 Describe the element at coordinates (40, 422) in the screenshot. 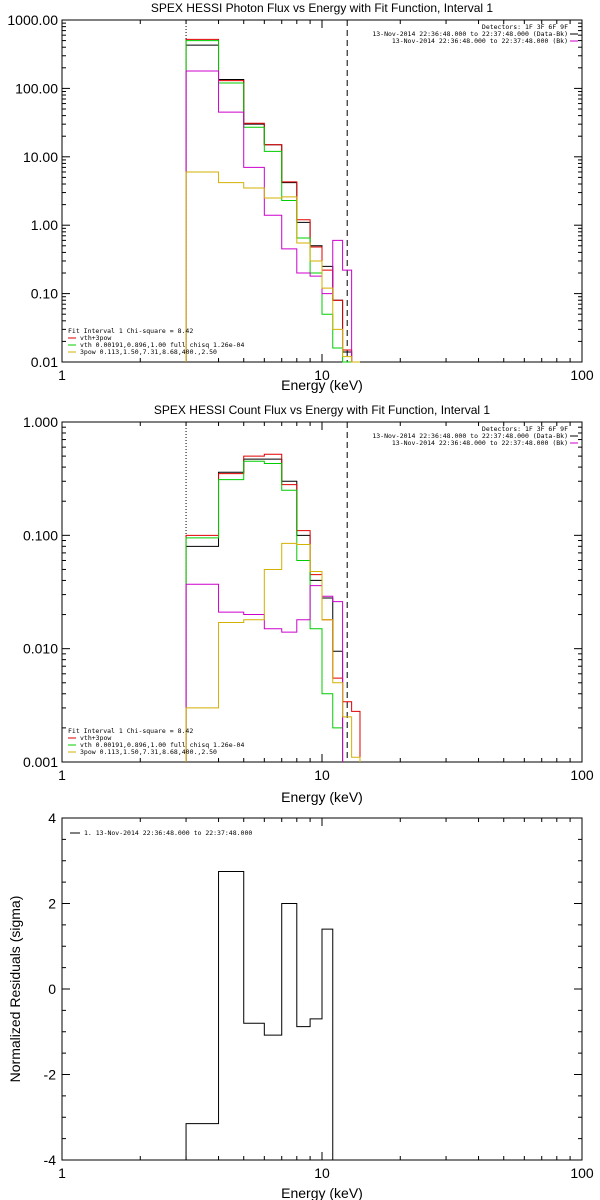

I see `y-tick-label: 1.000` at that location.